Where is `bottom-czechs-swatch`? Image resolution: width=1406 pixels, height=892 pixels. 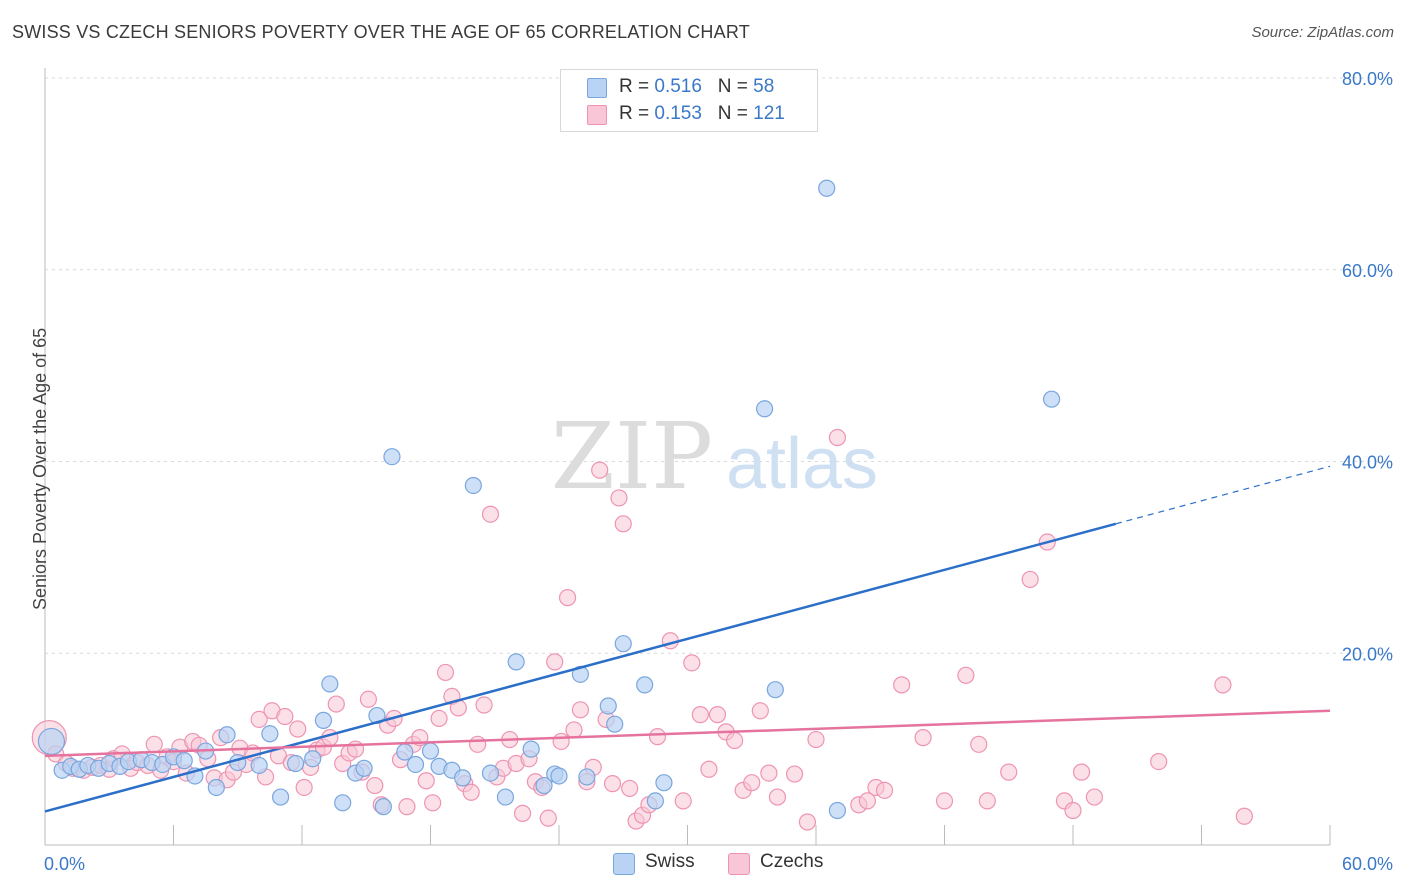
bottom-czechs-swatch is located at coordinates (739, 864).